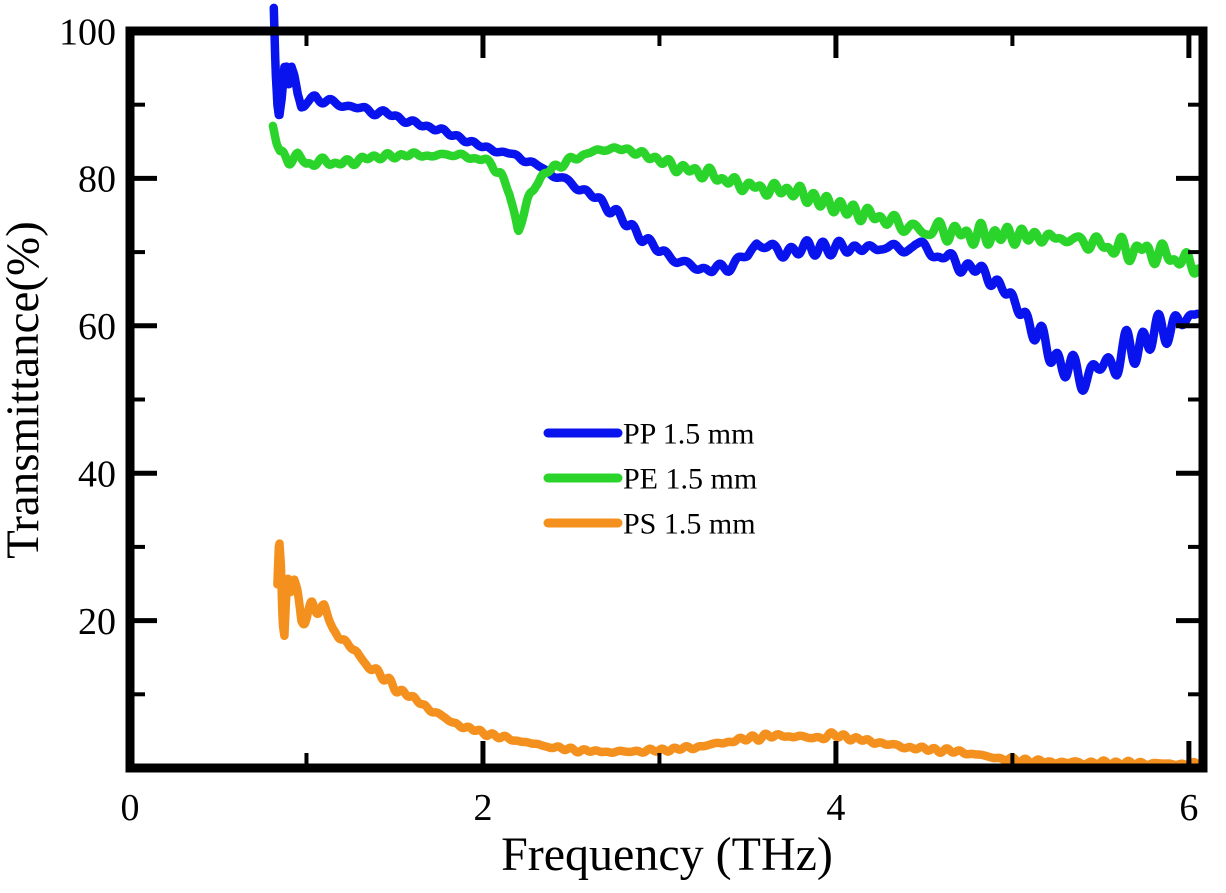  I want to click on series-line-pe, so click(735, 199).